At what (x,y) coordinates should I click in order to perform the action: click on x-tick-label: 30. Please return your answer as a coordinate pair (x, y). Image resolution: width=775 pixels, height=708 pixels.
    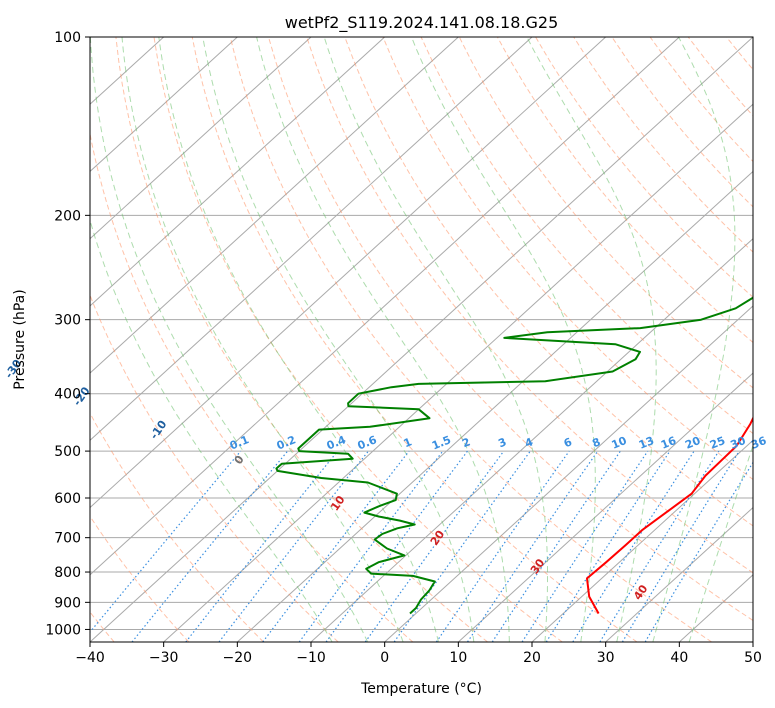
    Looking at the image, I should click on (606, 658).